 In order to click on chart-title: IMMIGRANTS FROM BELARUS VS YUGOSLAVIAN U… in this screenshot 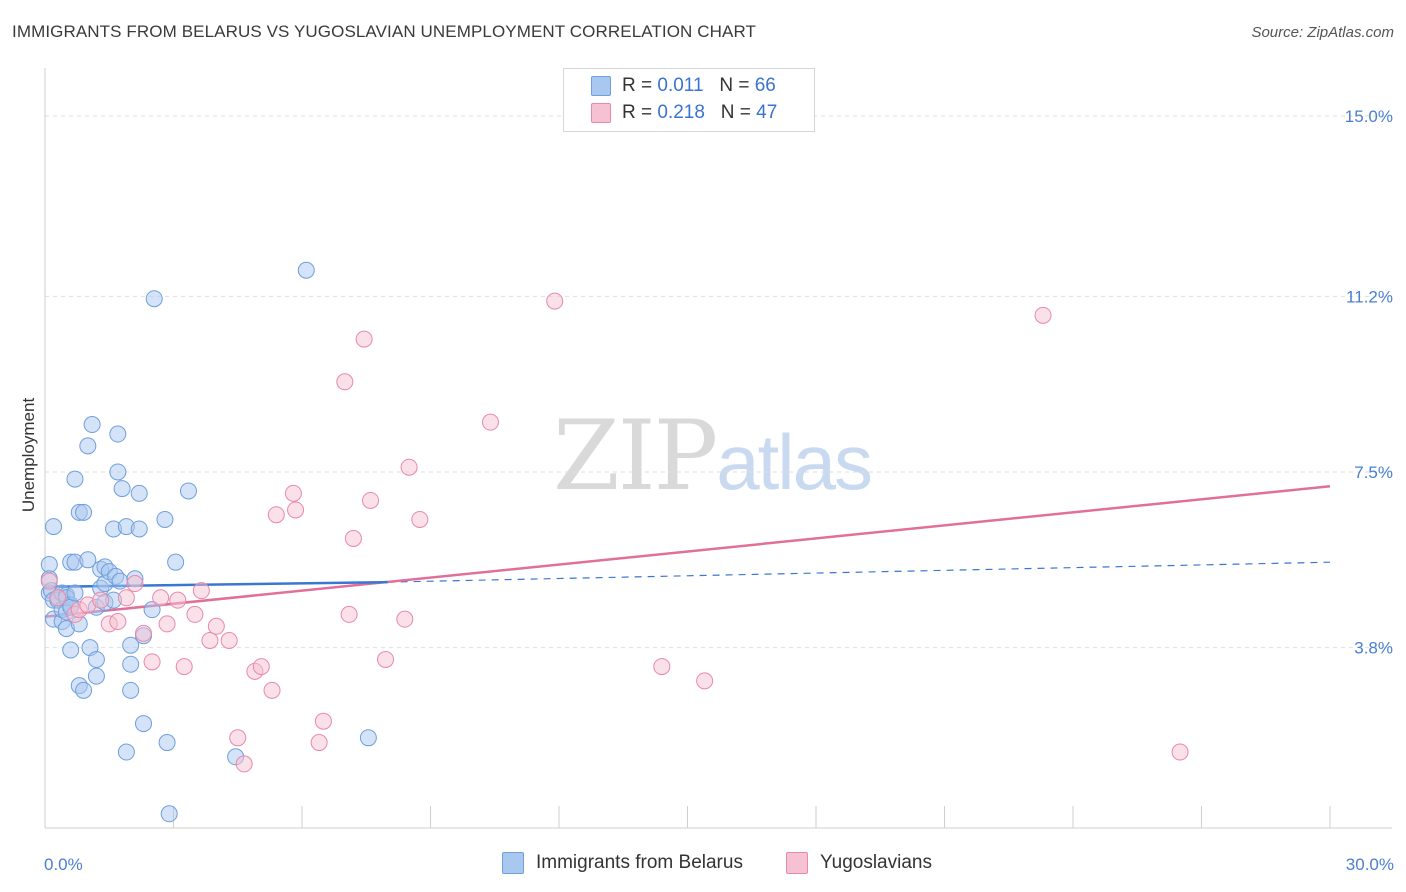, I will do `click(384, 31)`.